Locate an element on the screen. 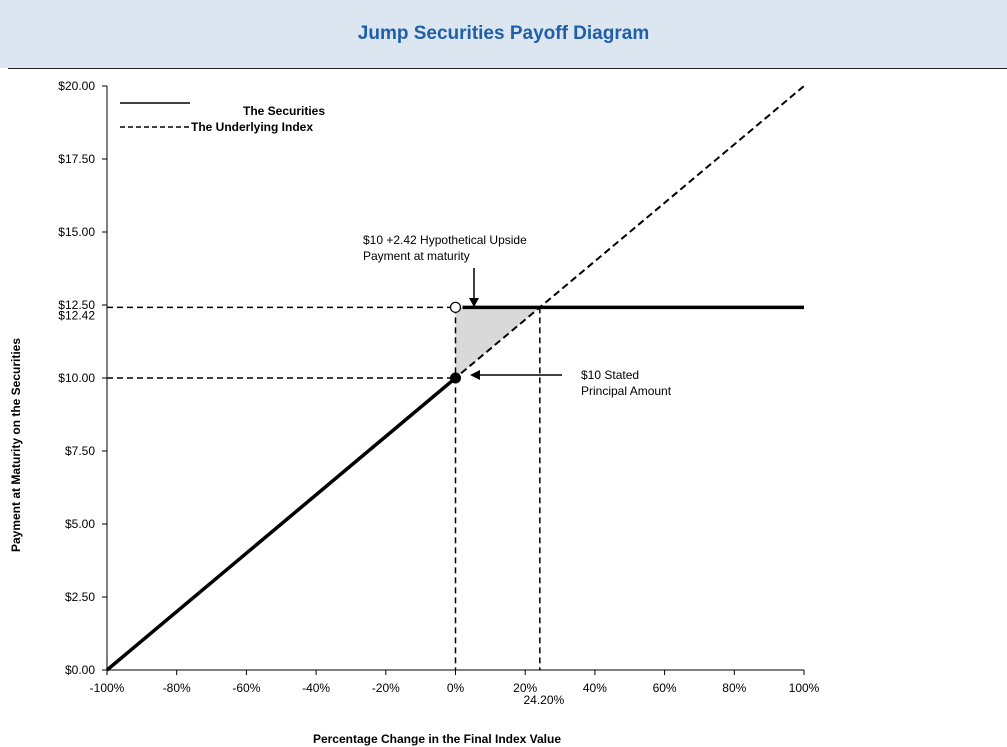  annotation-upside-arrowhead is located at coordinates (474, 302).